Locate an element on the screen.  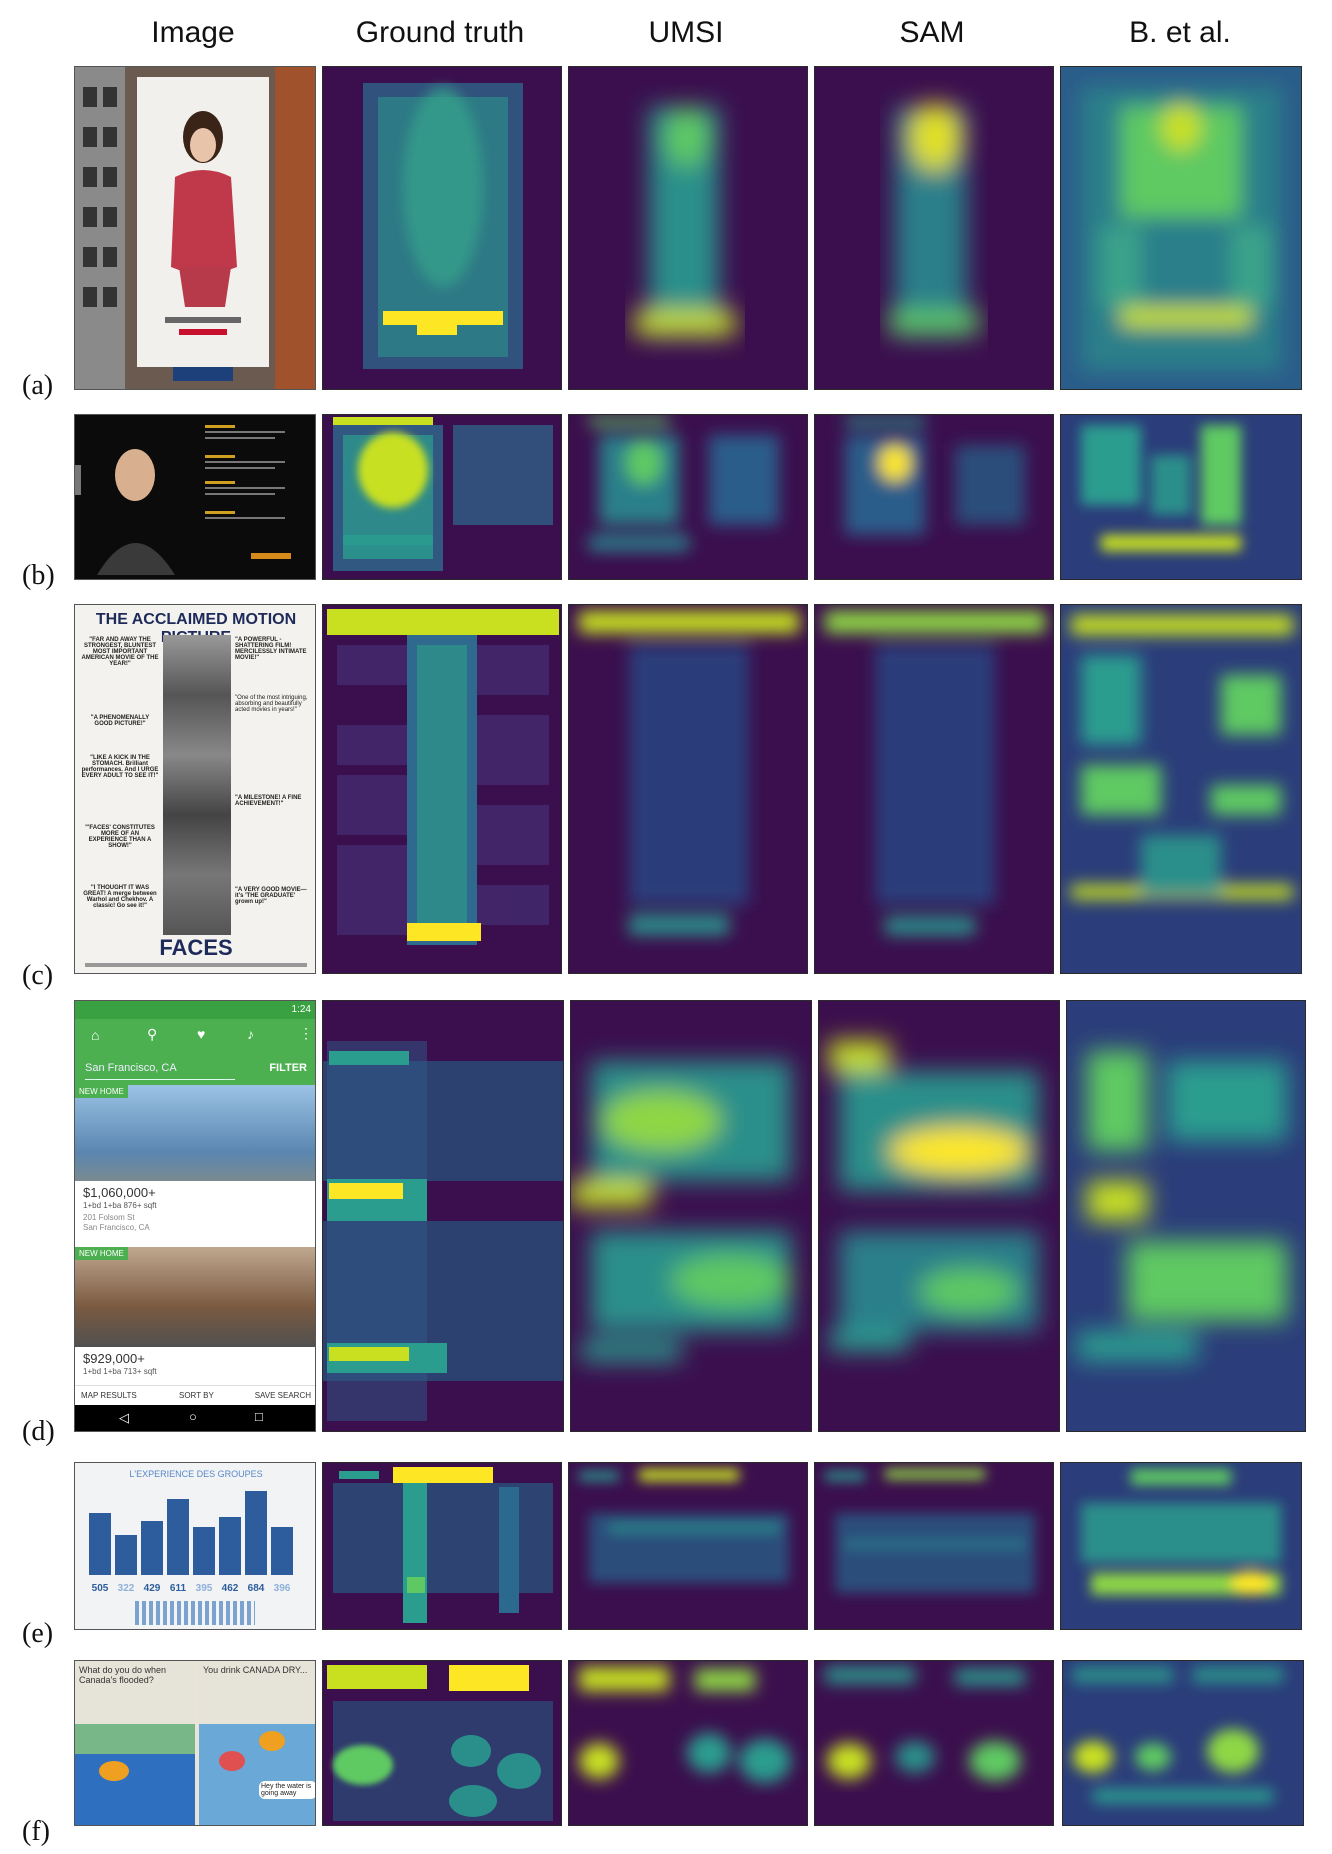
home-circle-icon: ○ is located at coordinates (193, 1416).